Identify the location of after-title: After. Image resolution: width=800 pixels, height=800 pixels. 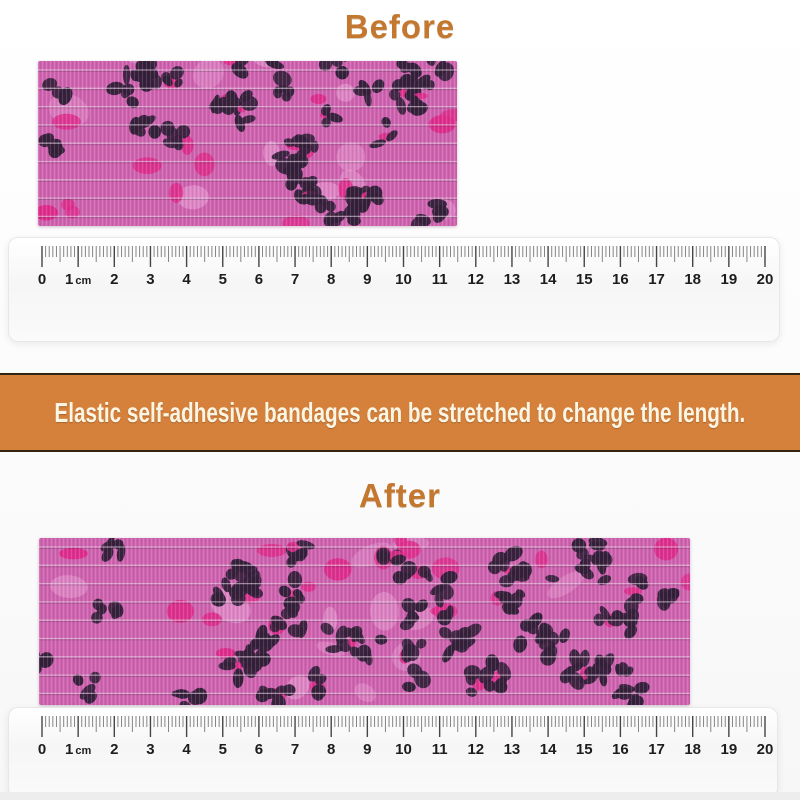
(399, 495).